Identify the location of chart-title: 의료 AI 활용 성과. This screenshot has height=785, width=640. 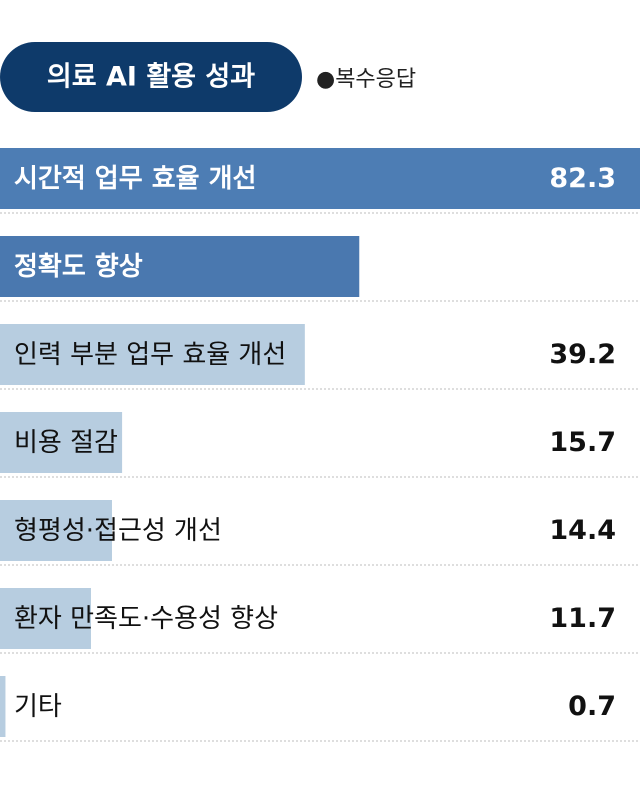
(151, 77).